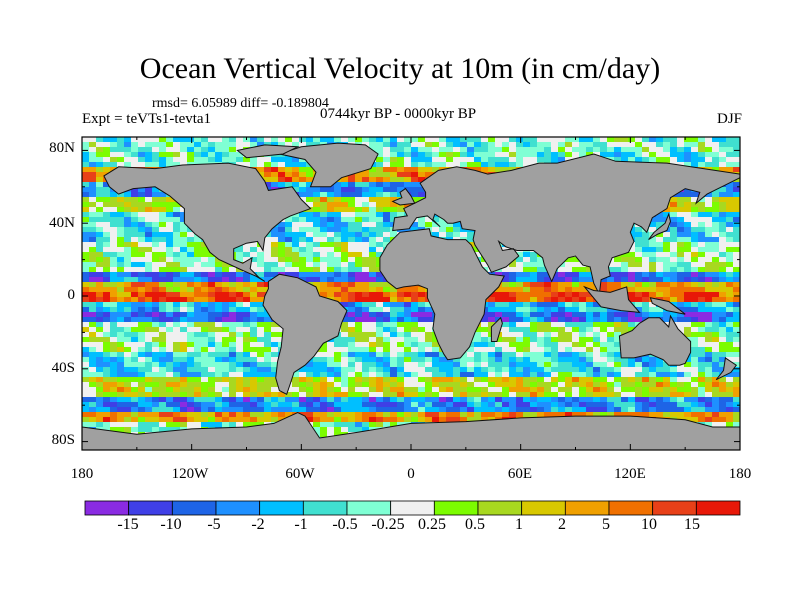 The width and height of the screenshot is (800, 600). What do you see at coordinates (606, 524) in the screenshot?
I see `colorbar-label: 5` at bounding box center [606, 524].